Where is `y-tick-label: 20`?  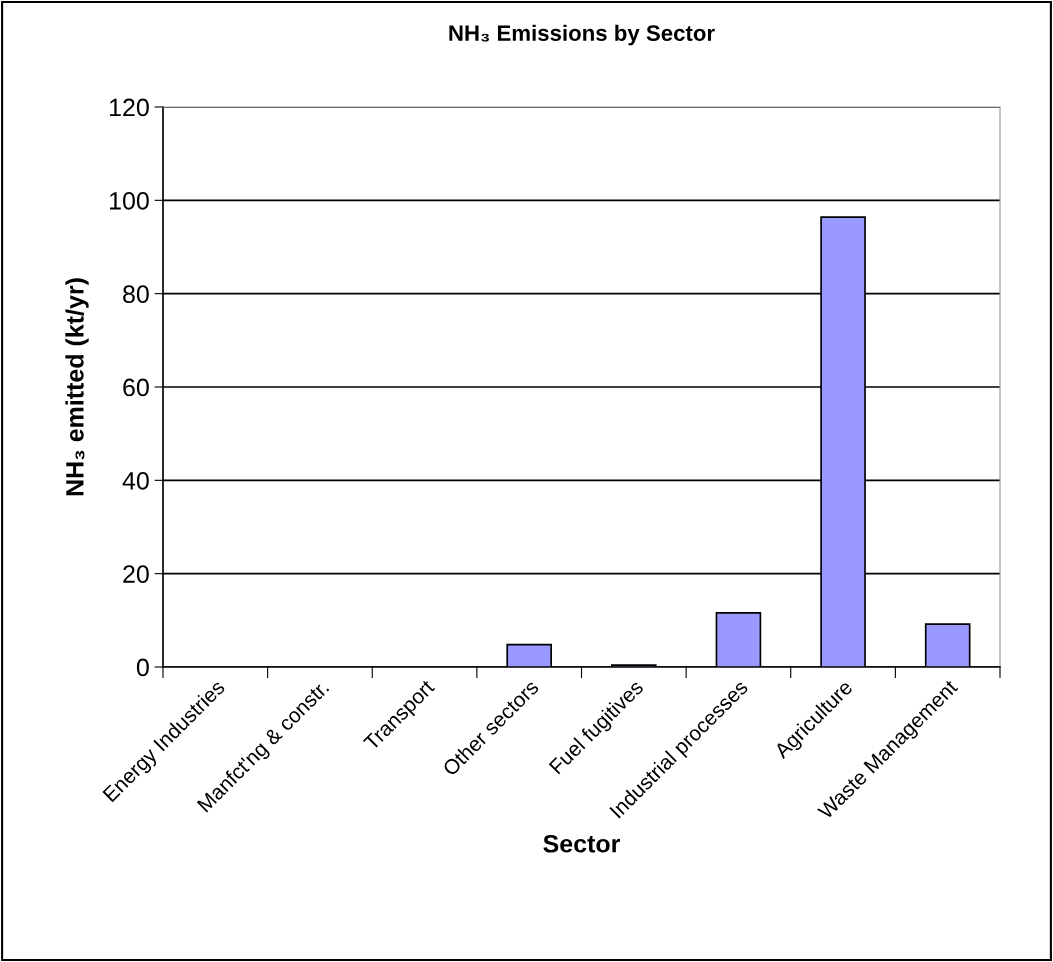
y-tick-label: 20 is located at coordinates (136, 574).